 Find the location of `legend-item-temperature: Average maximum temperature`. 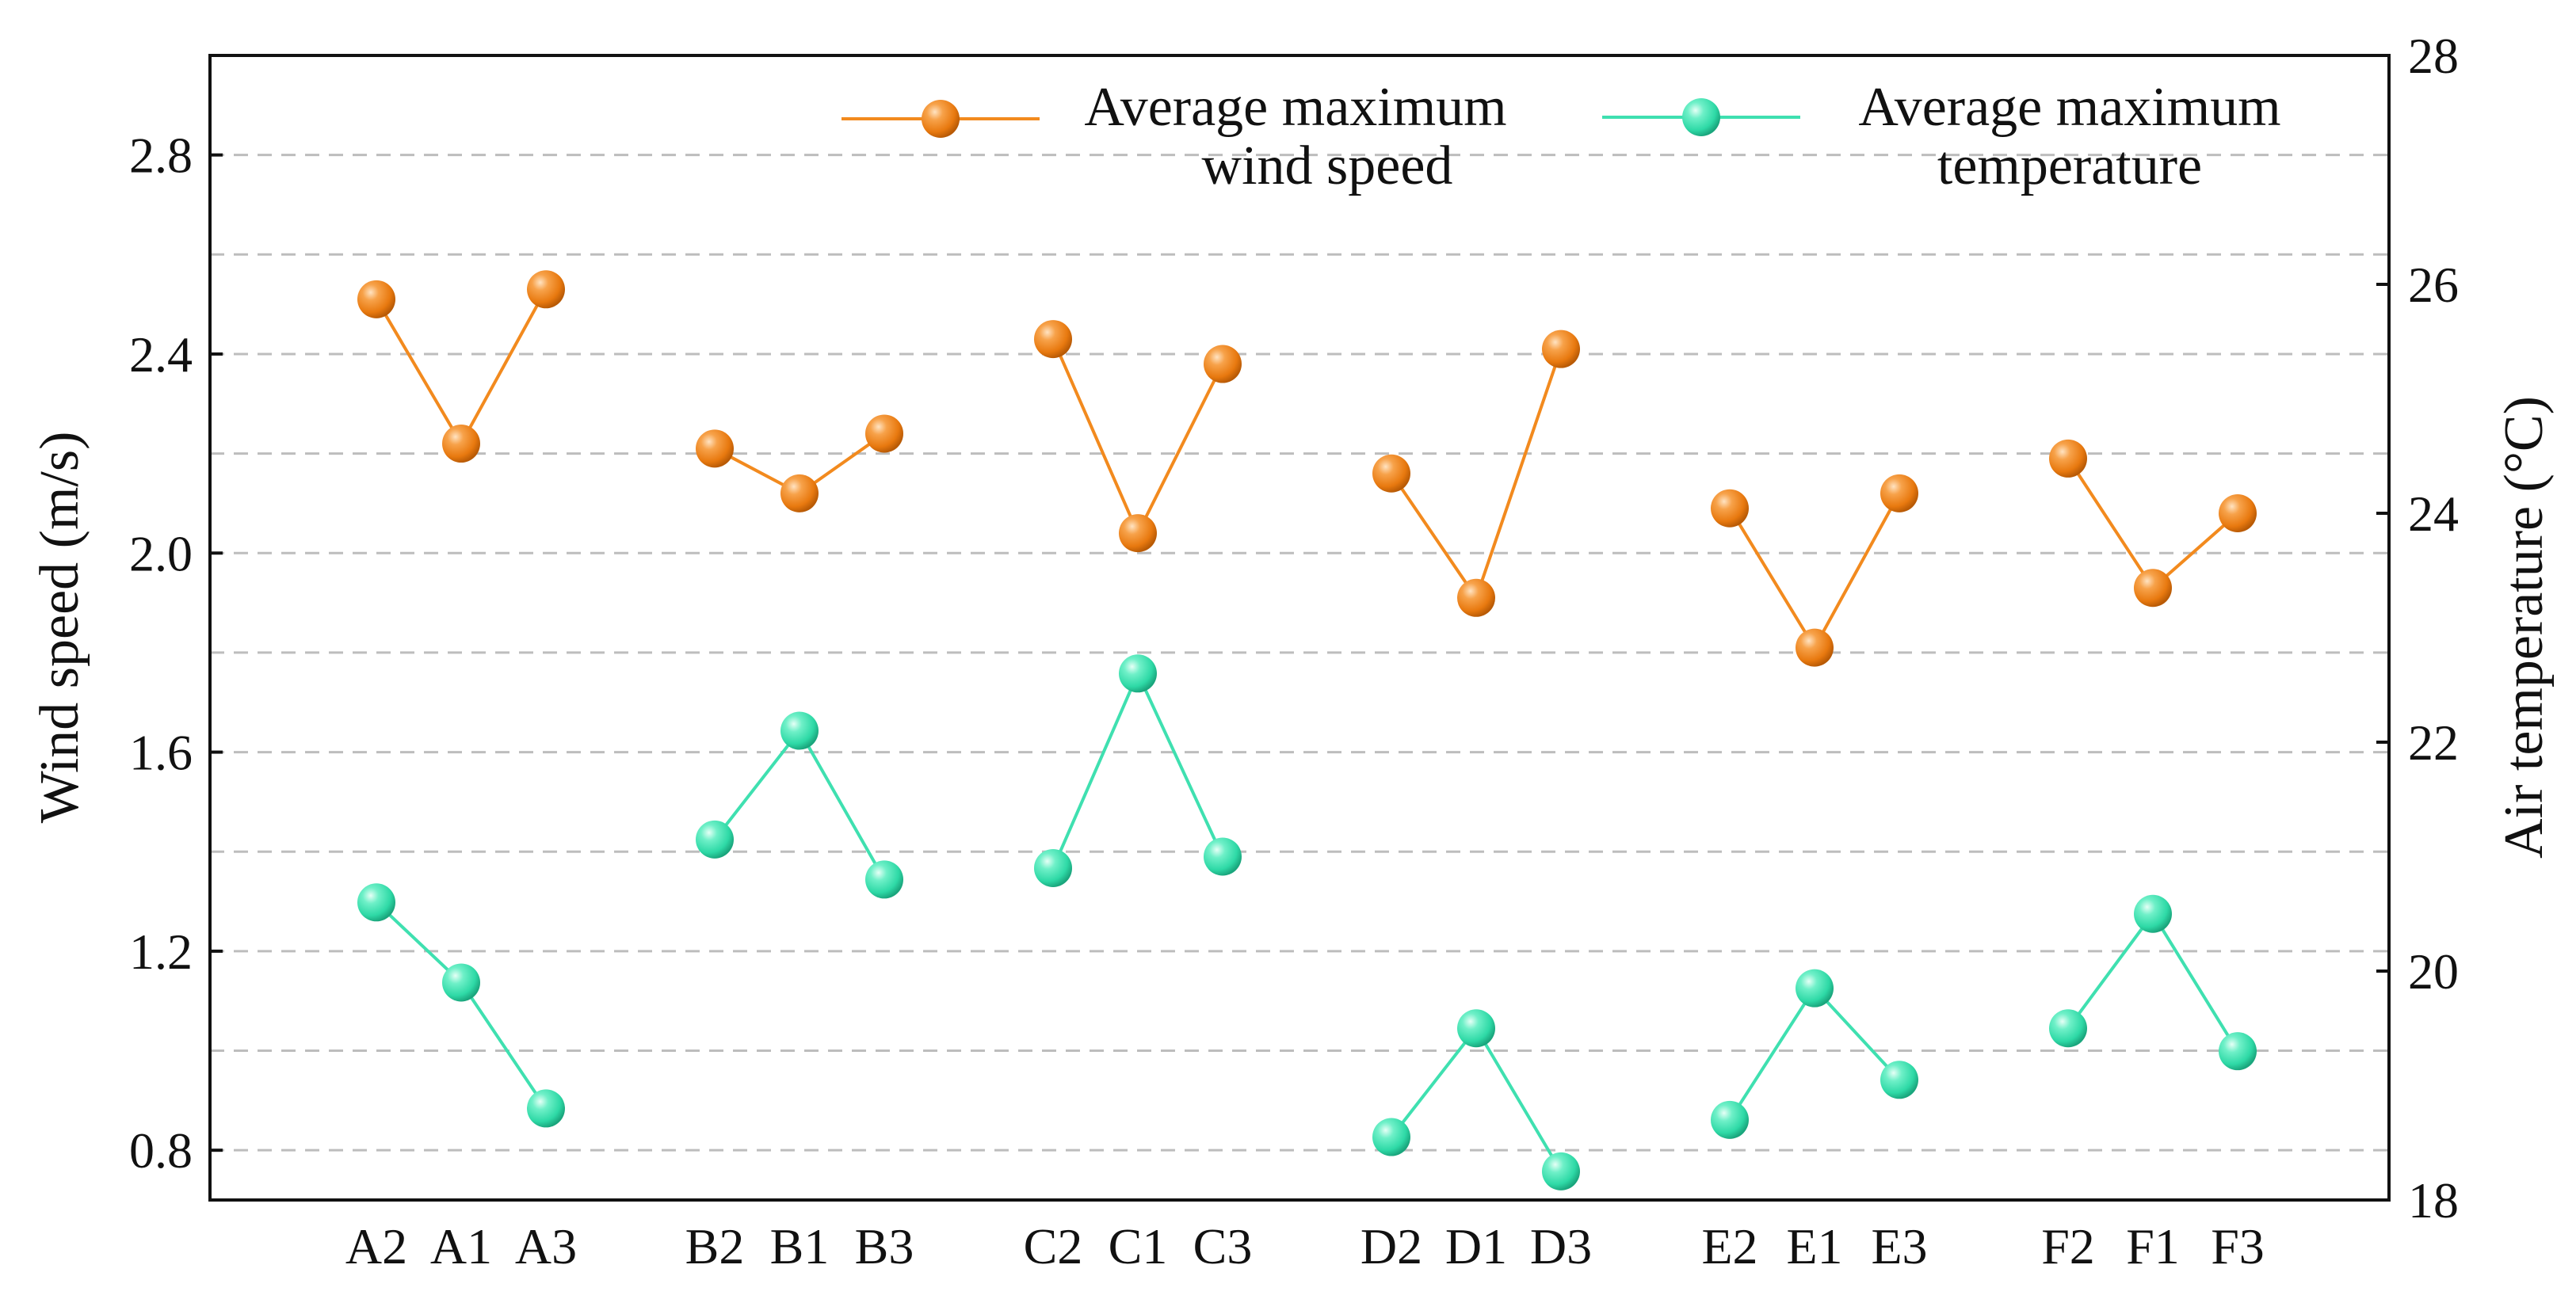

legend-item-temperature: Average maximum temperature is located at coordinates (1941, 136).